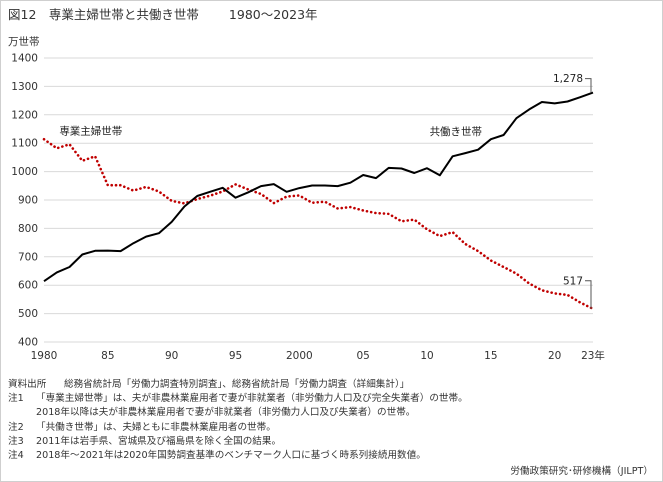 The width and height of the screenshot is (663, 482). What do you see at coordinates (16, 441) in the screenshot?
I see `note-key: 注3` at bounding box center [16, 441].